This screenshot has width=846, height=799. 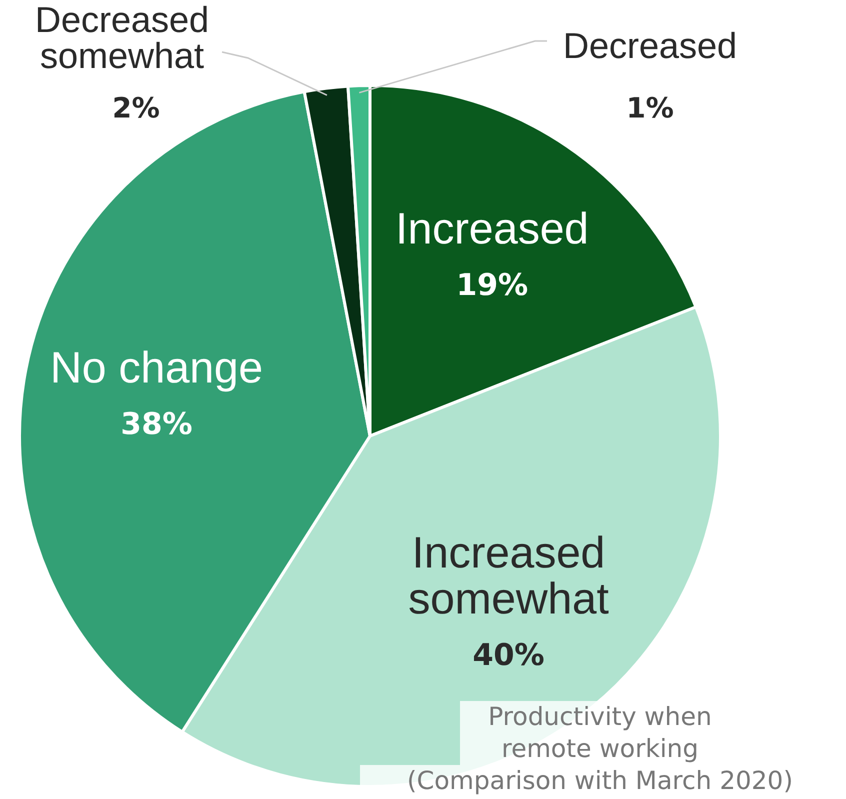 What do you see at coordinates (122, 38) in the screenshot?
I see `slice-label: Decreased somewhat` at bounding box center [122, 38].